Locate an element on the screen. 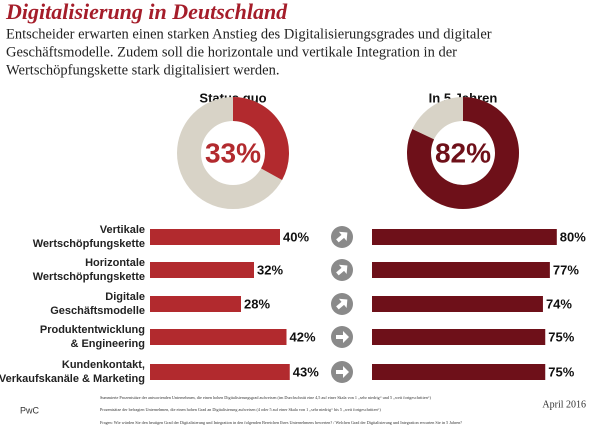 The image size is (600, 428). category-label: Verkaufskanäle & Marketing is located at coordinates (72, 379).